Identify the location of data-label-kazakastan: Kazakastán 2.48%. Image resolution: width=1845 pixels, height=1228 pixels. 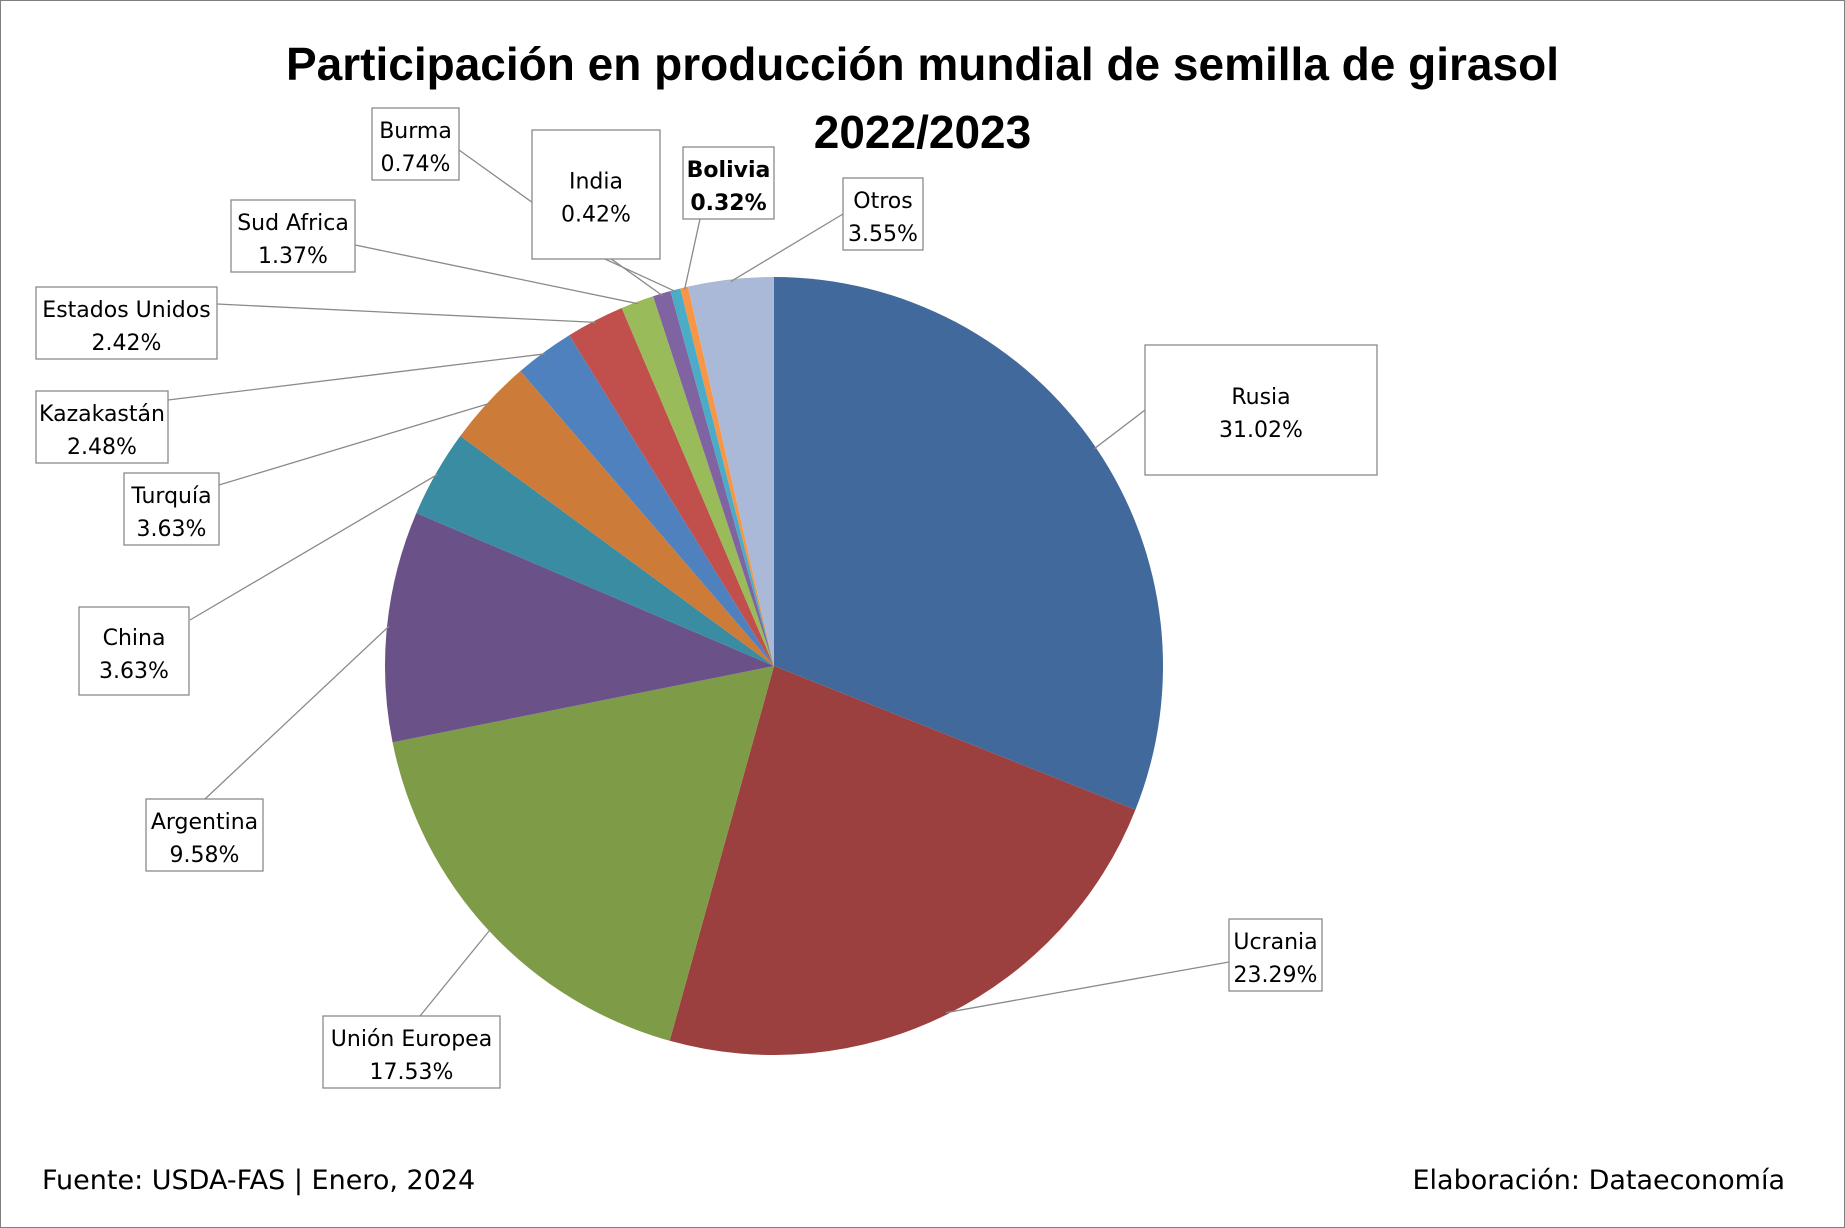
(102, 427).